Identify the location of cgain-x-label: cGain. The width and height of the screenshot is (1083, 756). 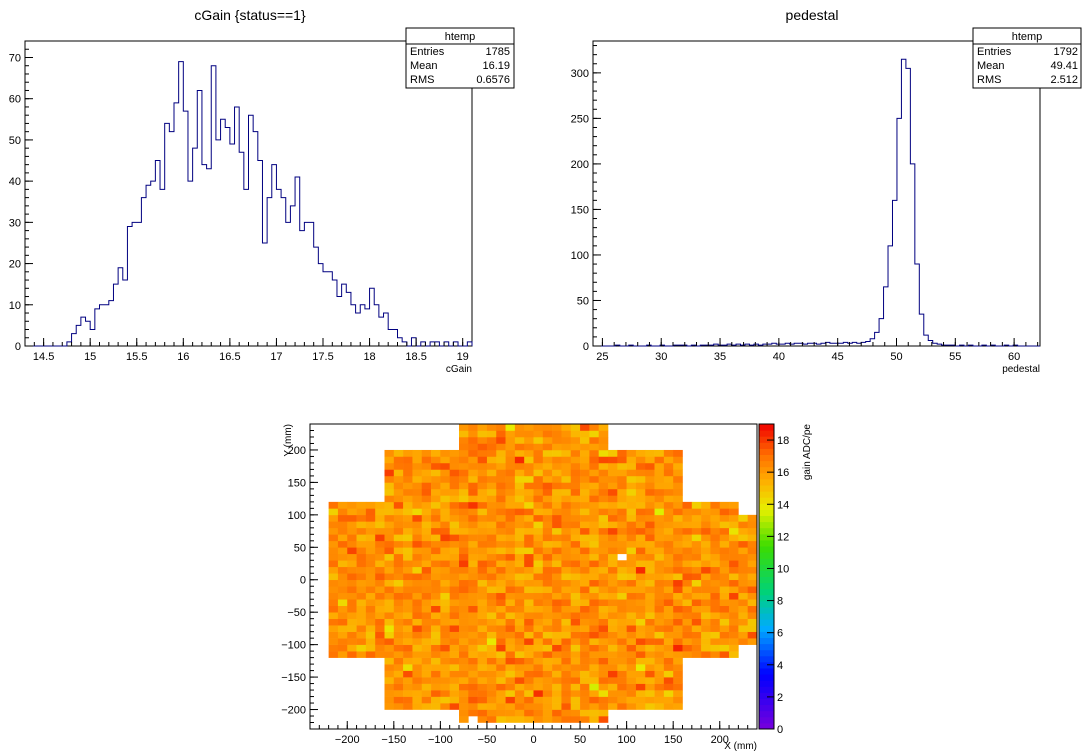
(459, 369).